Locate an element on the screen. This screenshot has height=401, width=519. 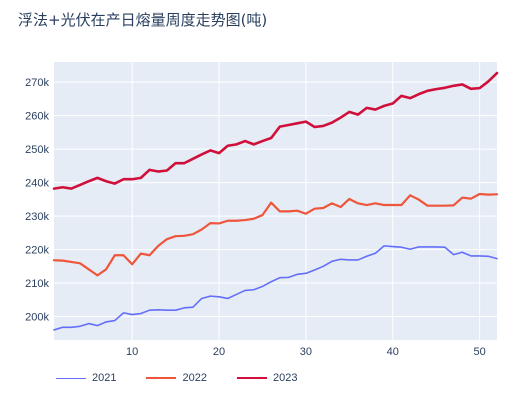
legend-swatch-2021 is located at coordinates (71, 378).